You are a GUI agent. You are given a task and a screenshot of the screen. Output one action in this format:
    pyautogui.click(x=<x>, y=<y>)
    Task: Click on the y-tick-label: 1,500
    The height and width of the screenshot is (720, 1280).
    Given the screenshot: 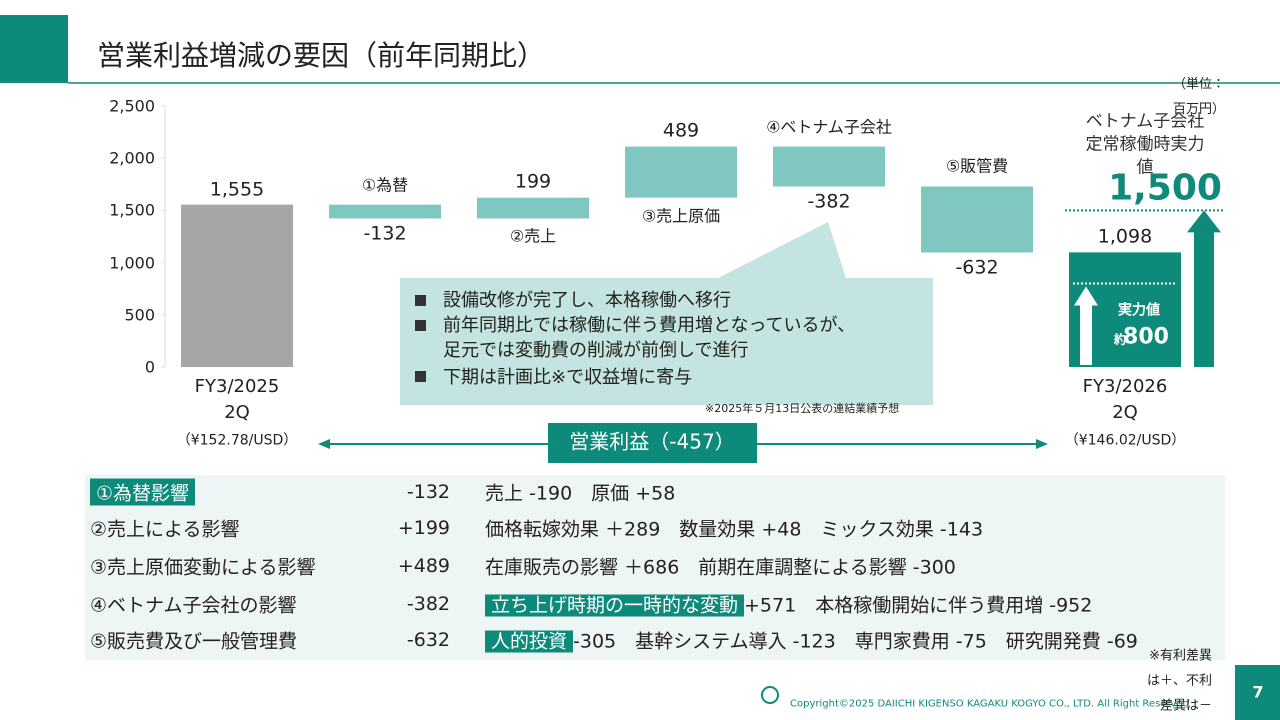 What is the action you would take?
    pyautogui.click(x=132, y=210)
    